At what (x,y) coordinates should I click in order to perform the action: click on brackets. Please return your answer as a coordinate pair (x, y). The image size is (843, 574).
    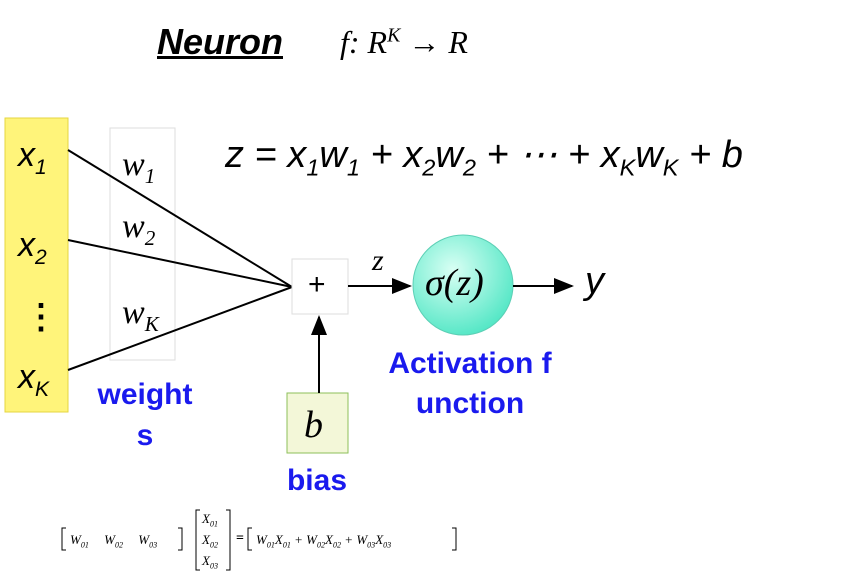
    Looking at the image, I should click on (259, 540).